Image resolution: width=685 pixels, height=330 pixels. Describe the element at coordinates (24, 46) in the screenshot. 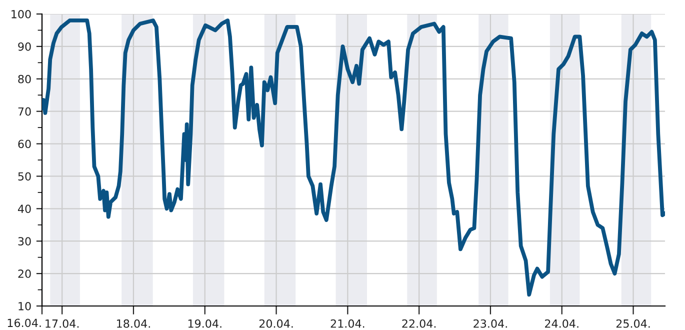

I see `y-tick-label: 90` at that location.